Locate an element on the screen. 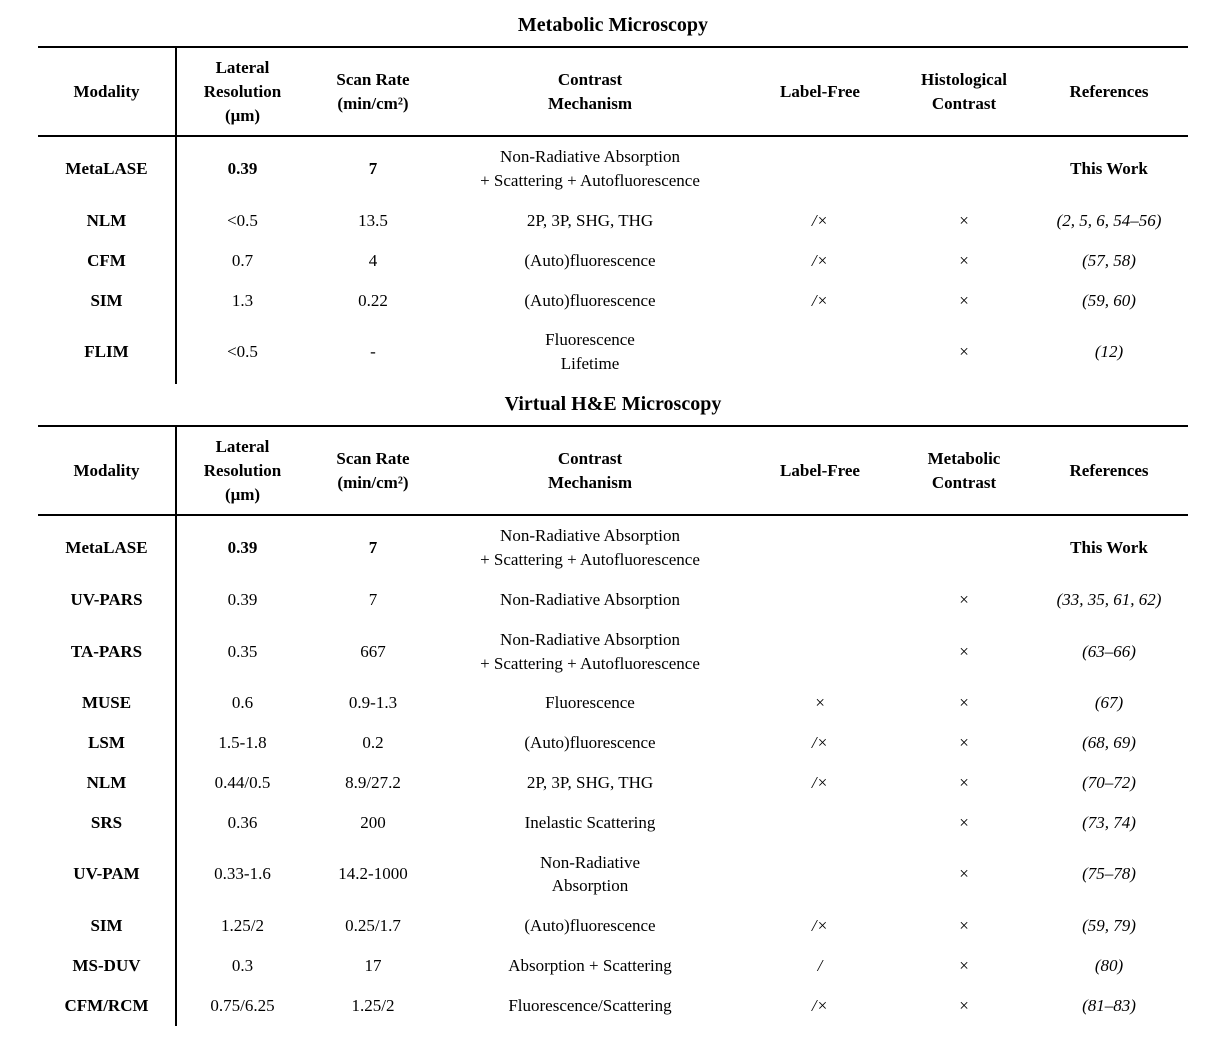 The image size is (1221, 1037). cell-scan-rate: - is located at coordinates (373, 352).